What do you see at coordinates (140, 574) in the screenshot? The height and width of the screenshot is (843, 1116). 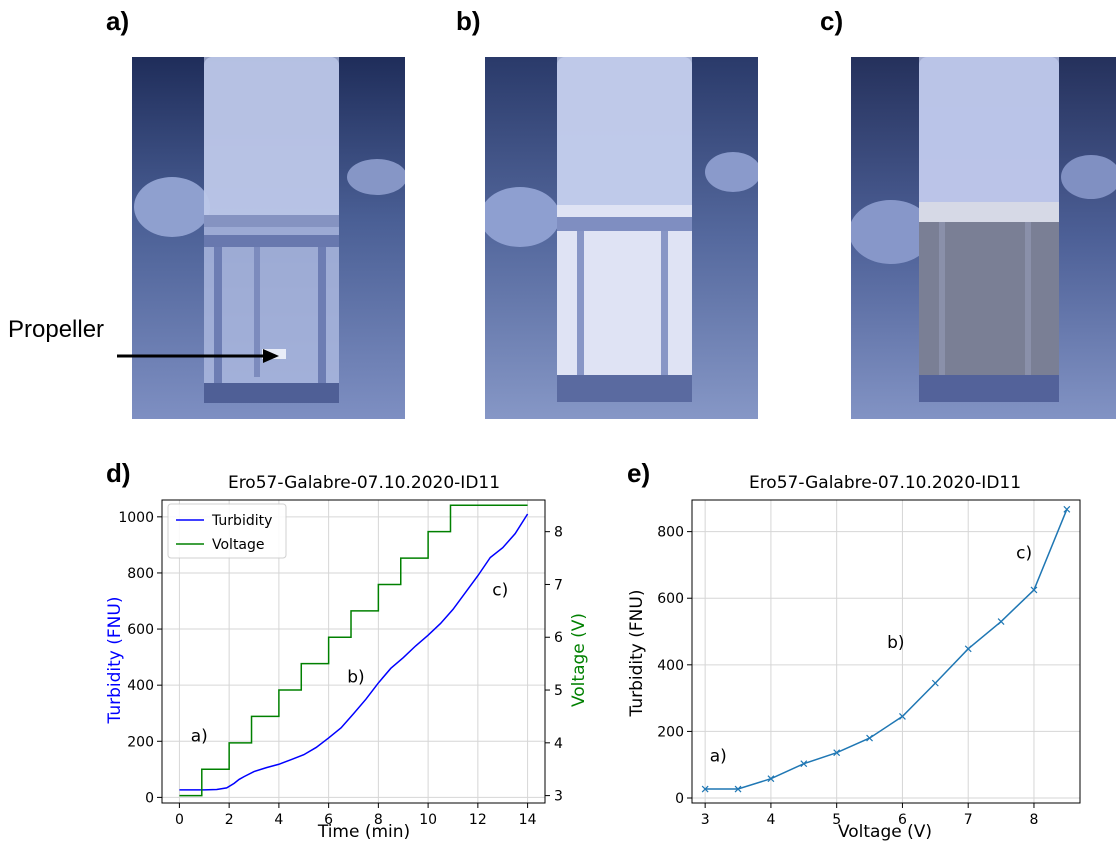 I see `chart-d-ytick-label: 800` at bounding box center [140, 574].